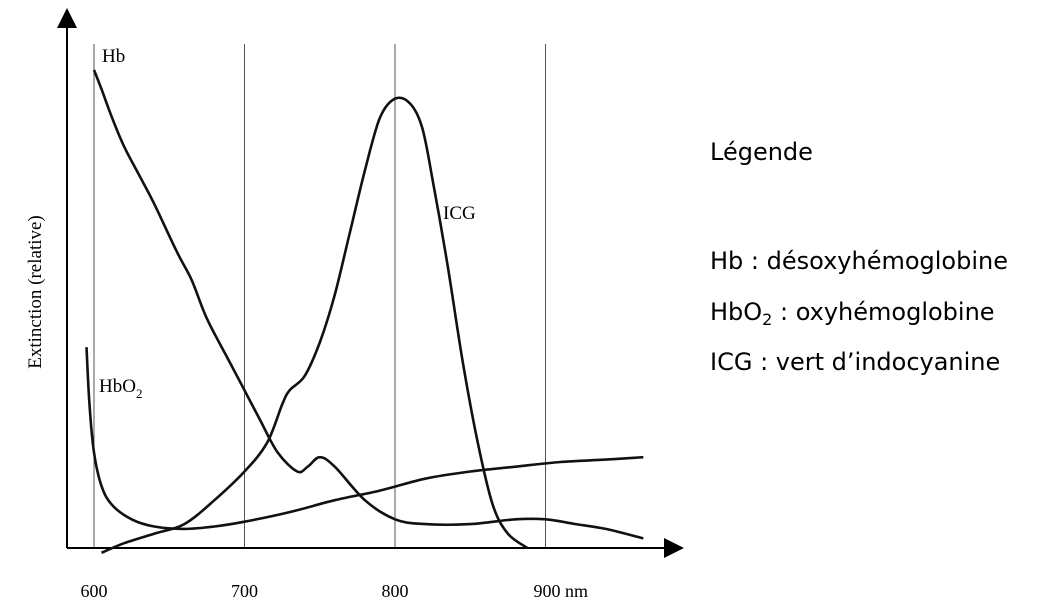 The width and height of the screenshot is (1046, 606). Describe the element at coordinates (727, 261) in the screenshot. I see `legend-symbol: Hb` at that location.